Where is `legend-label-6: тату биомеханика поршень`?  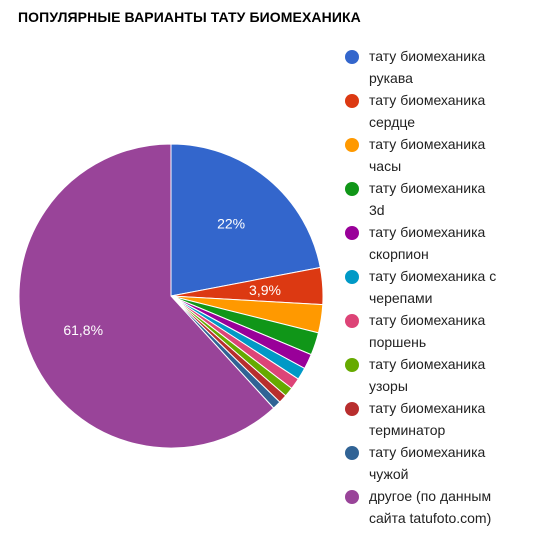
legend-label-6: тату биомеханика поршень is located at coordinates (427, 331).